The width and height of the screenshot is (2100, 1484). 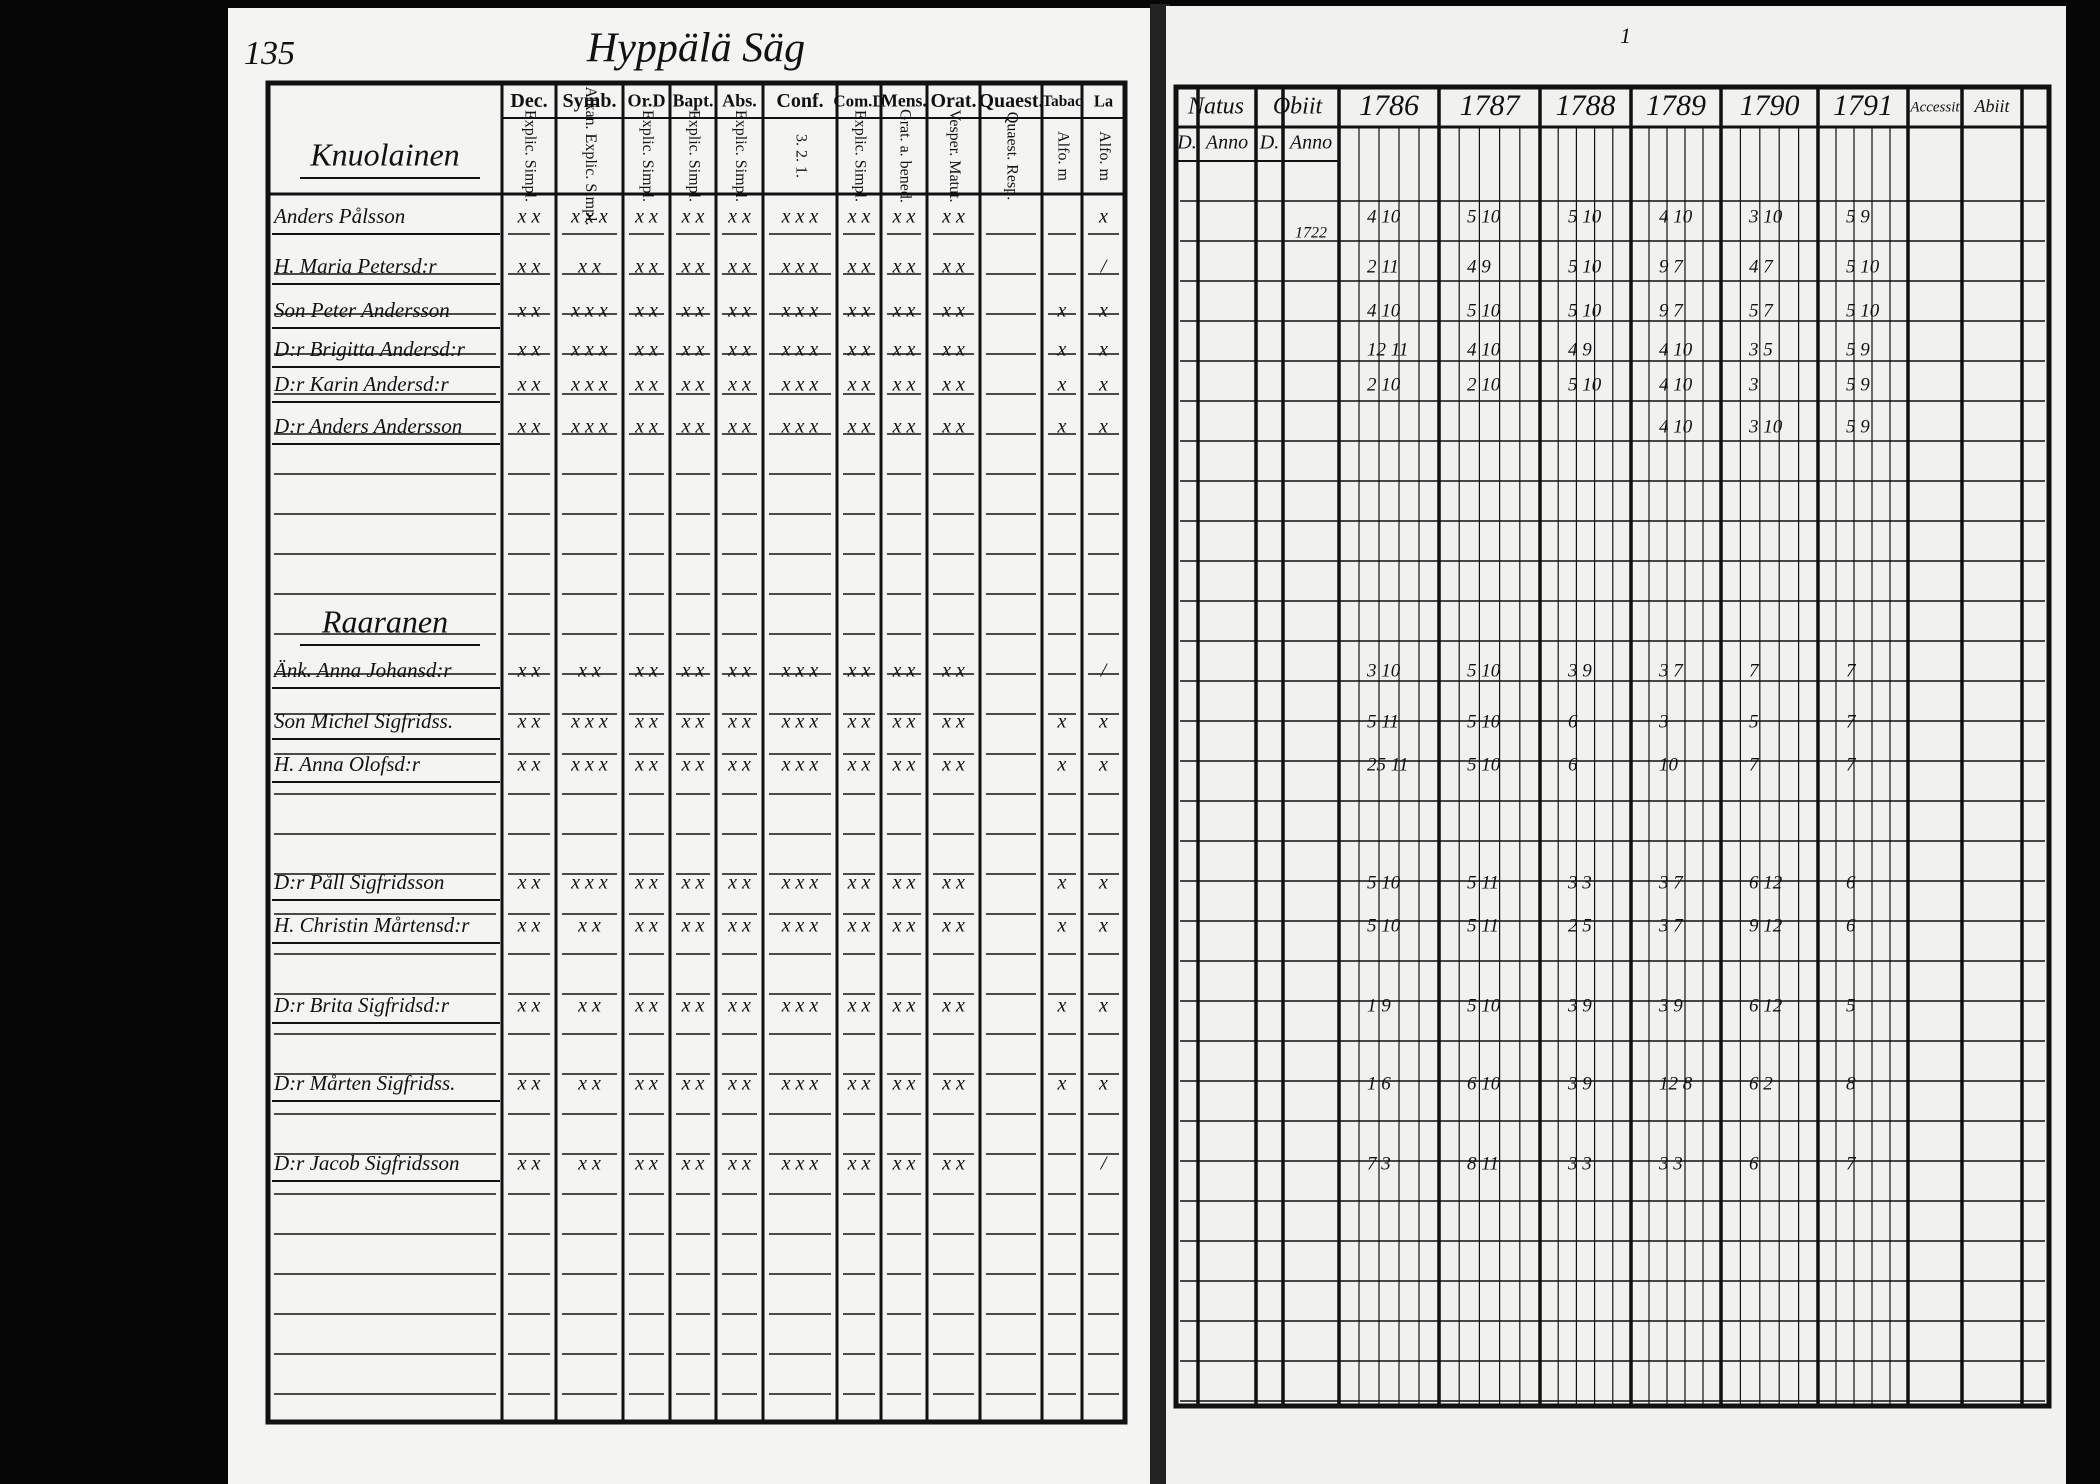 What do you see at coordinates (1311, 233) in the screenshot?
I see `obiit-year: 1722` at bounding box center [1311, 233].